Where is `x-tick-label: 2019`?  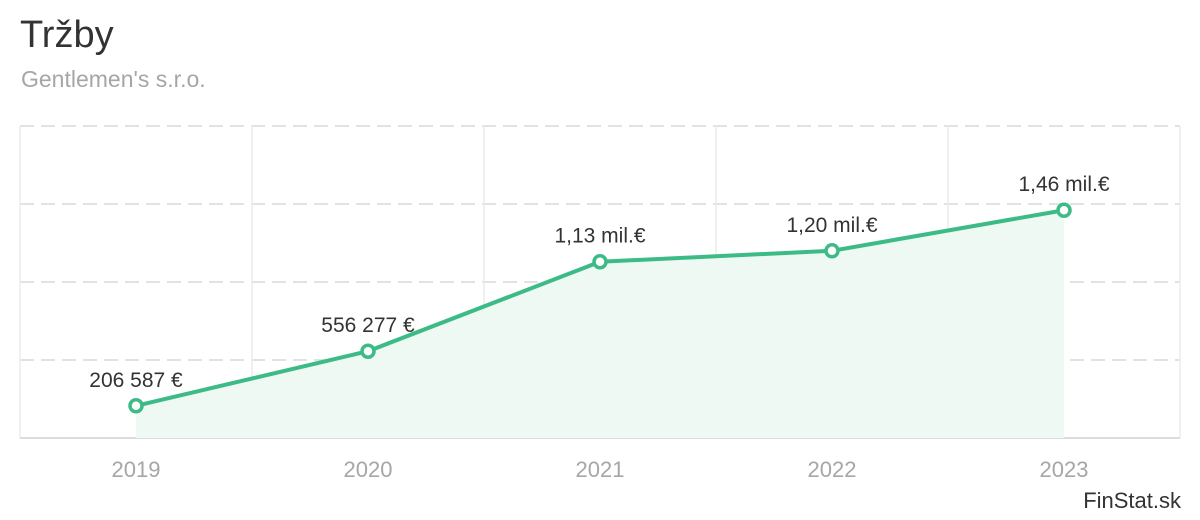
x-tick-label: 2019 is located at coordinates (136, 469).